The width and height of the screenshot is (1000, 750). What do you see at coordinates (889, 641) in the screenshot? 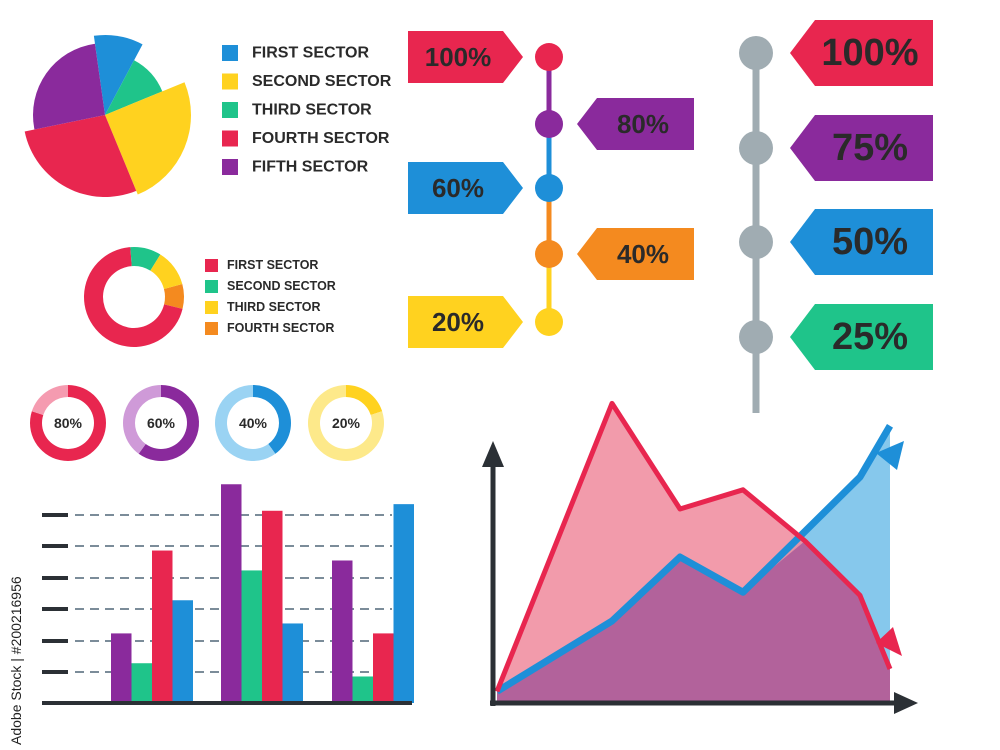
I see `area-arrow-red` at bounding box center [889, 641].